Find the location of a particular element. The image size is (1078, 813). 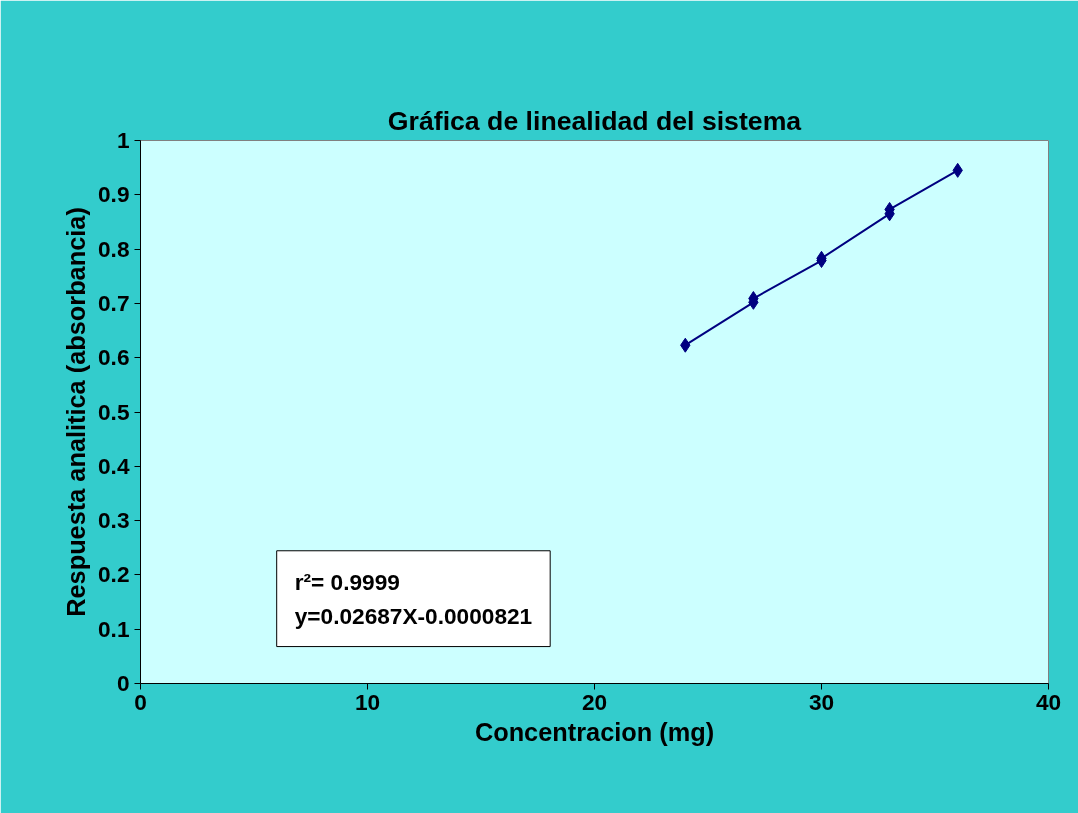

y-tick-label: 0.4 is located at coordinates (114, 465).